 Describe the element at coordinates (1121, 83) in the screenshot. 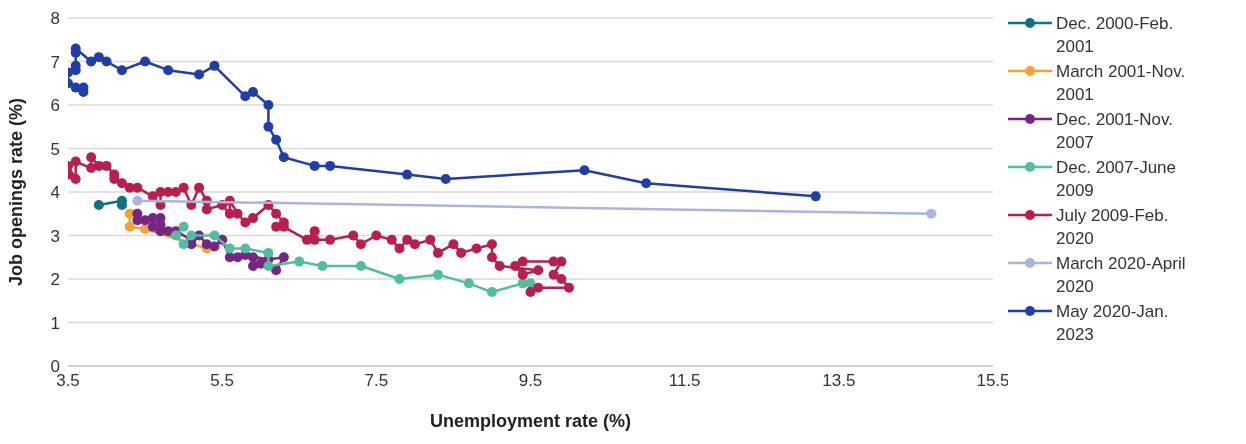

I see `legend-label: March 2001-Nov. 2001` at that location.